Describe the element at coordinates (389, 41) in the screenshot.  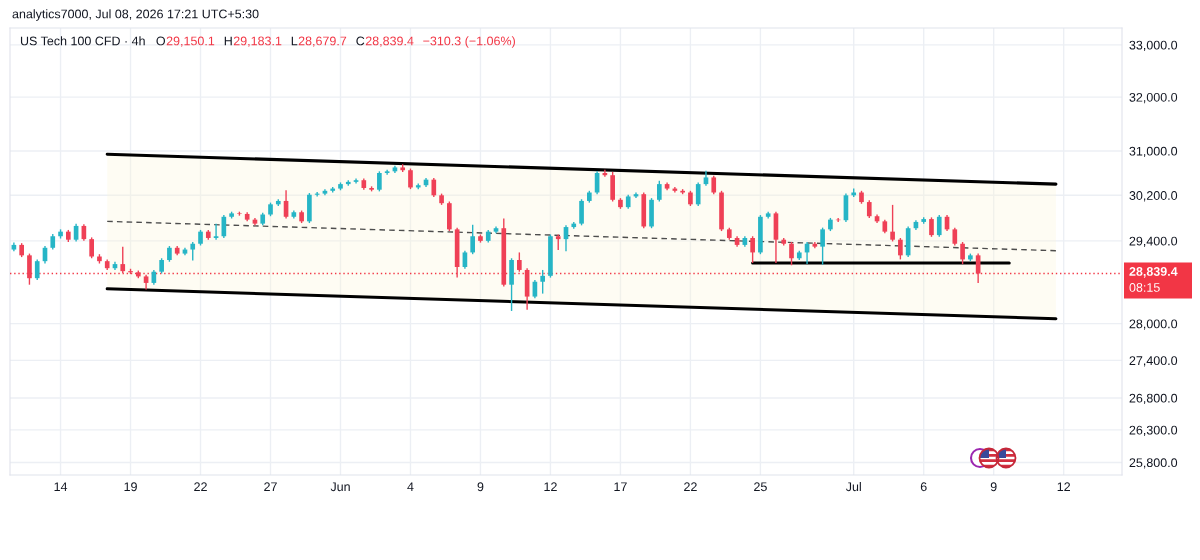
I see `annotation: 28,839.4` at that location.